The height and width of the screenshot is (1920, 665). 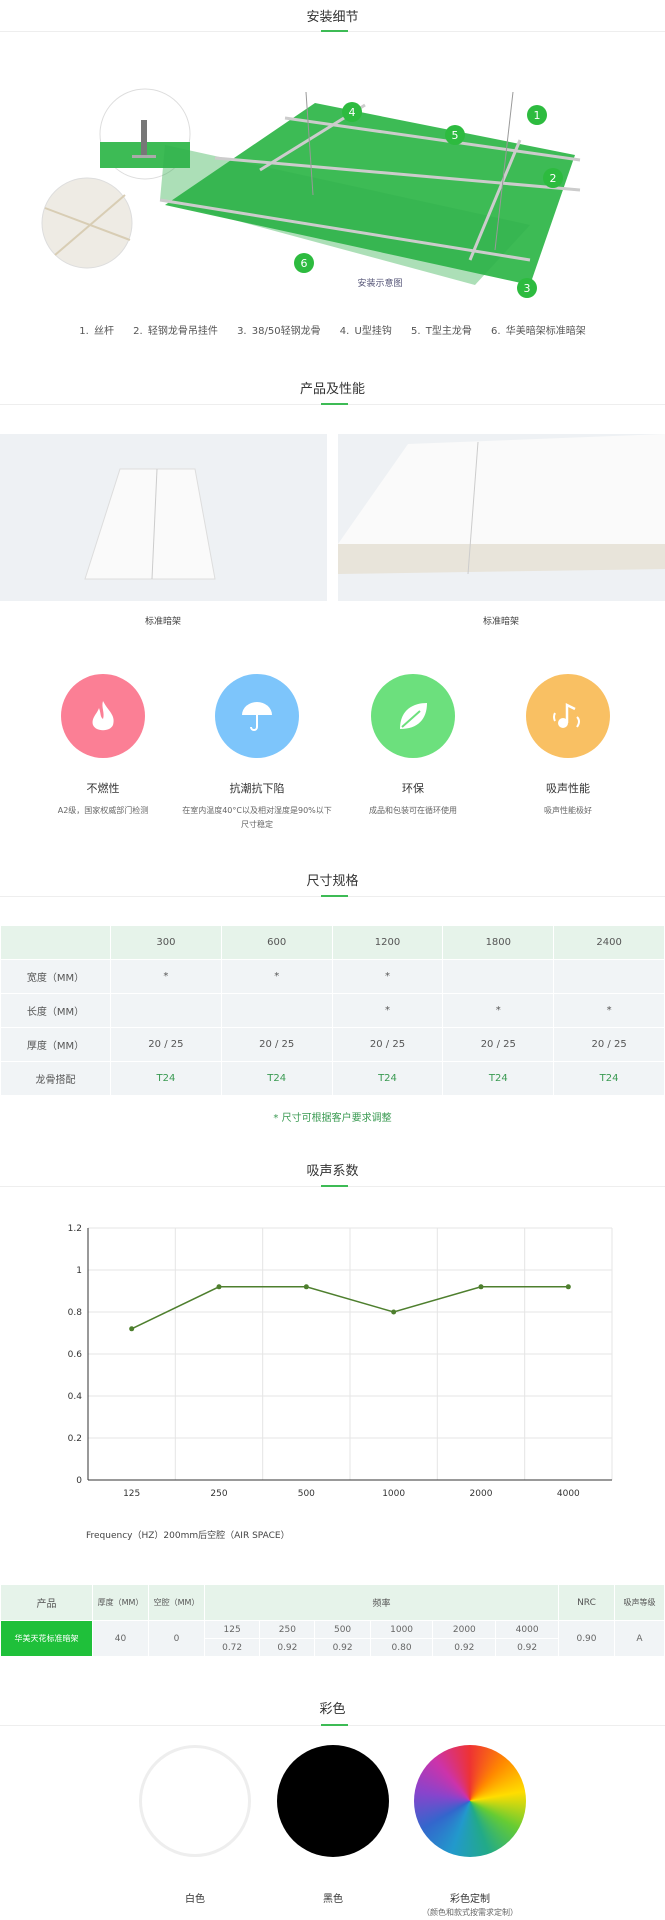 I want to click on size-note: * 尺寸可根据客户要求调整, so click(x=332, y=1118).